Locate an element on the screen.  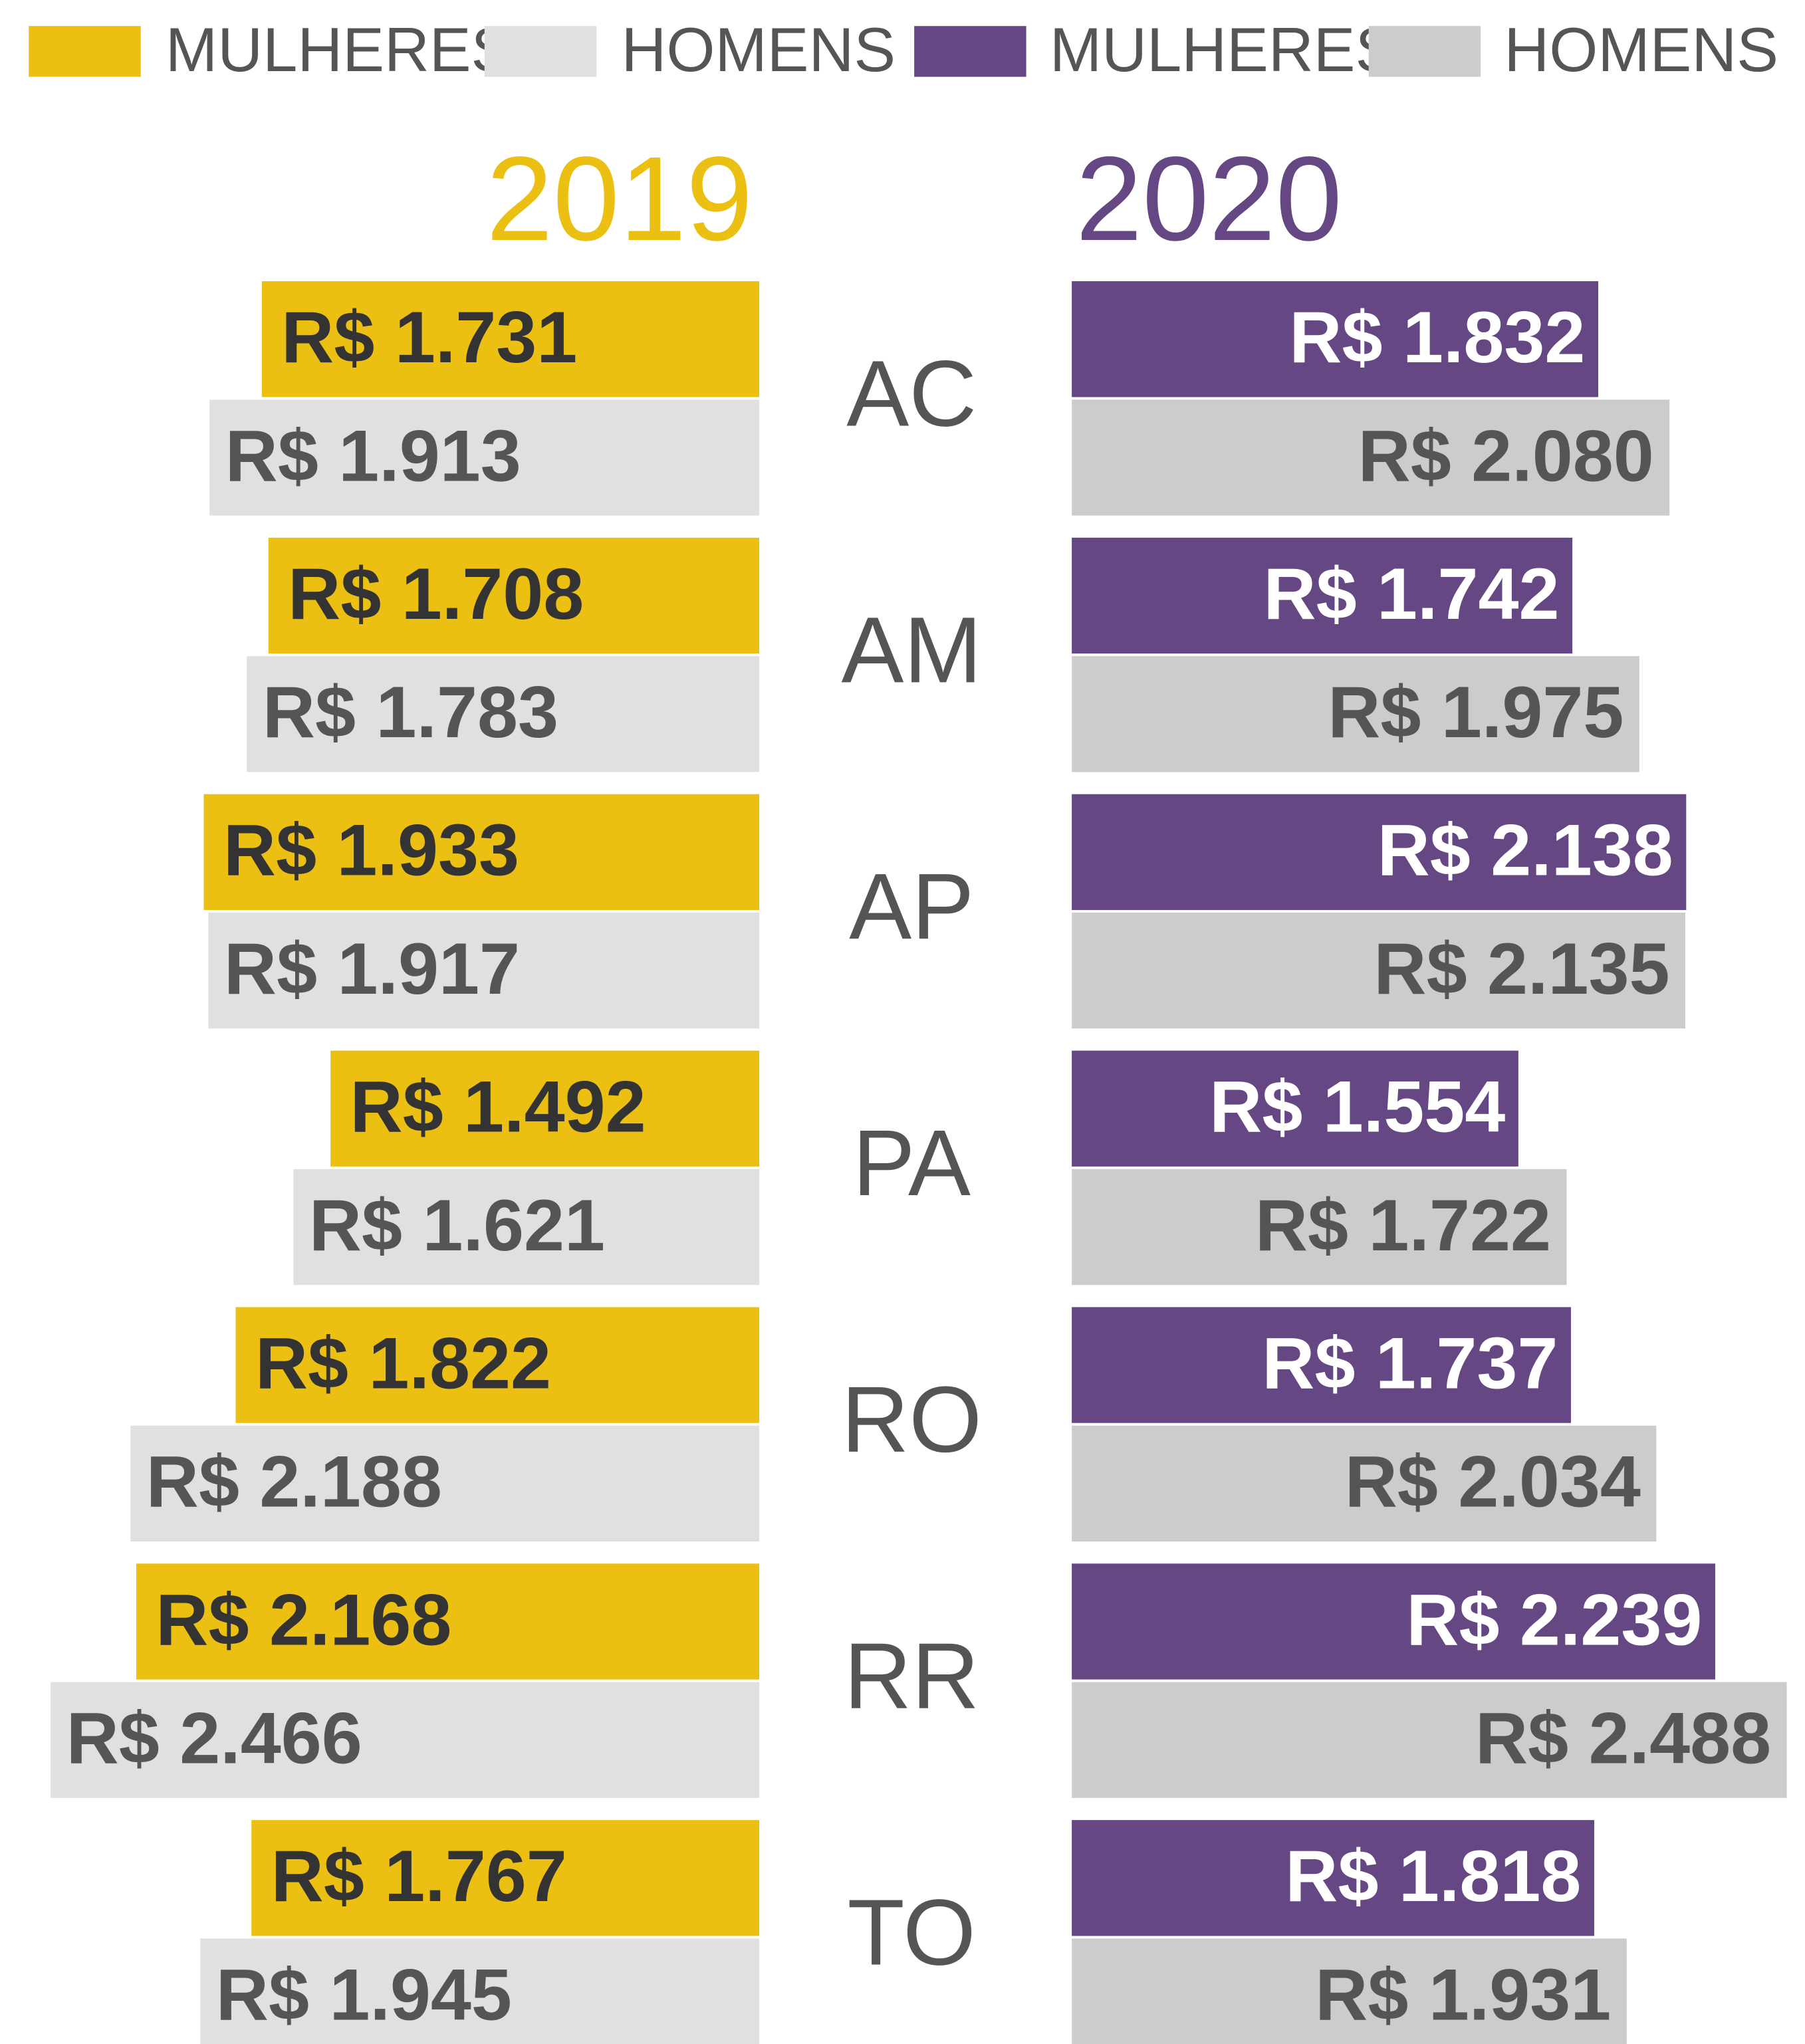
value-label: R$ 1.945 is located at coordinates (364, 1994).